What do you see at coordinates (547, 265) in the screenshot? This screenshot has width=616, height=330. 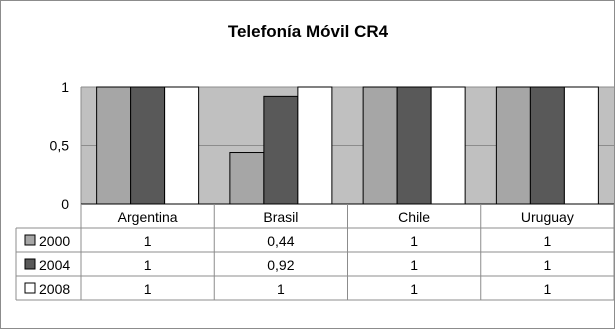 I see `data-label-2004-uruguay: 1` at bounding box center [547, 265].